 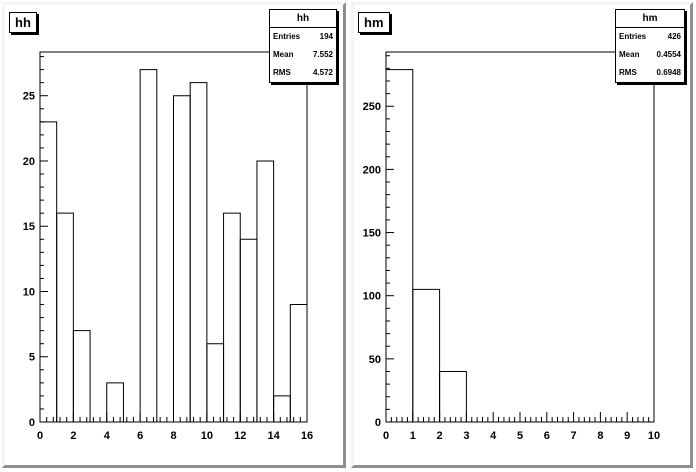 What do you see at coordinates (372, 297) in the screenshot?
I see `y-tick-label: 100` at bounding box center [372, 297].